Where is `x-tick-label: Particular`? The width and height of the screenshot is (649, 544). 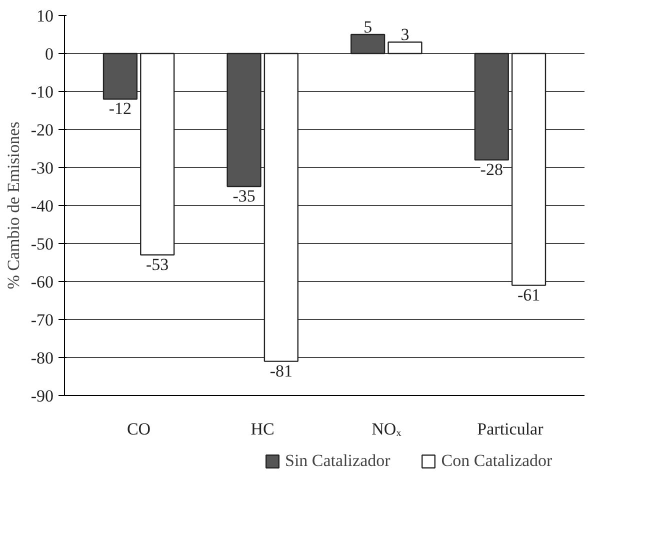
x-tick-label: Particular is located at coordinates (510, 429).